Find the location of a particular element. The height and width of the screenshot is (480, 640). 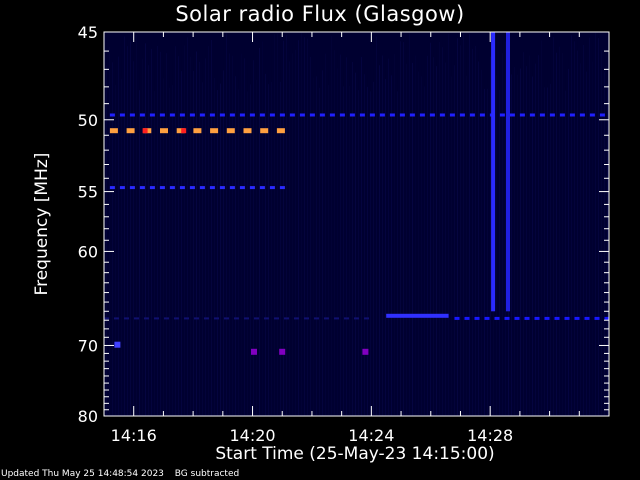

emission-dot is located at coordinates (365, 351).